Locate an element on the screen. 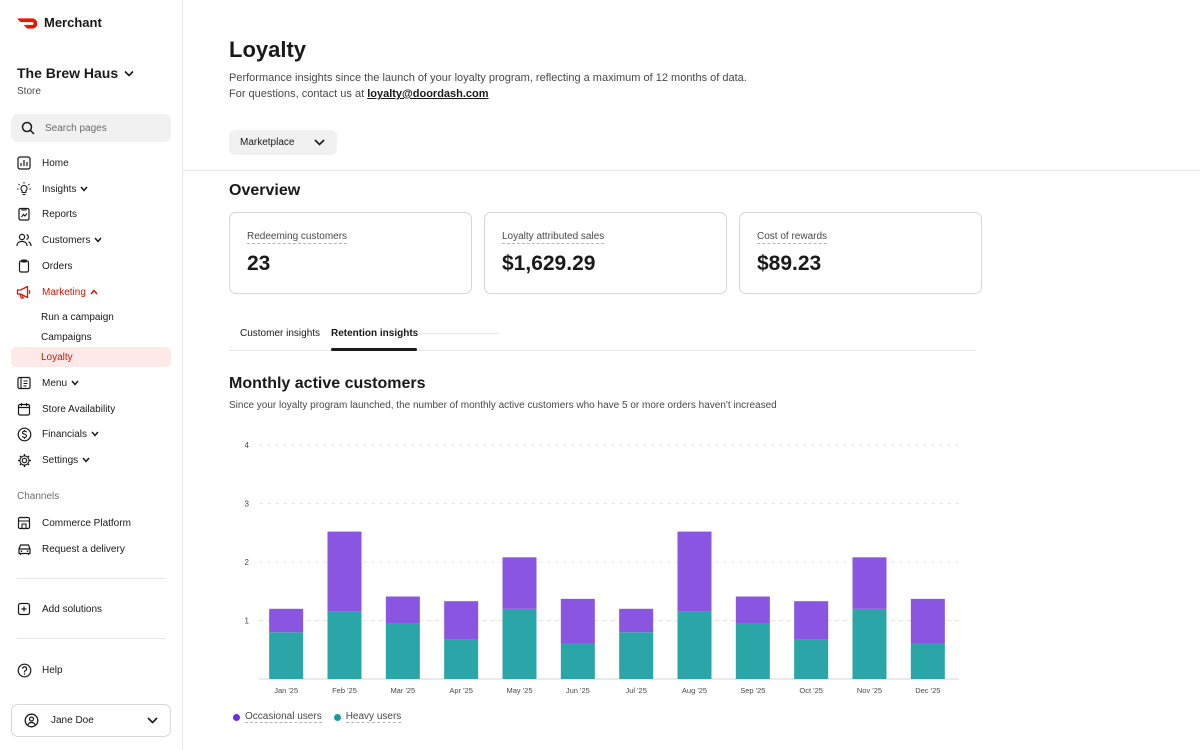 The image size is (1200, 750). users-icon is located at coordinates (24, 240).